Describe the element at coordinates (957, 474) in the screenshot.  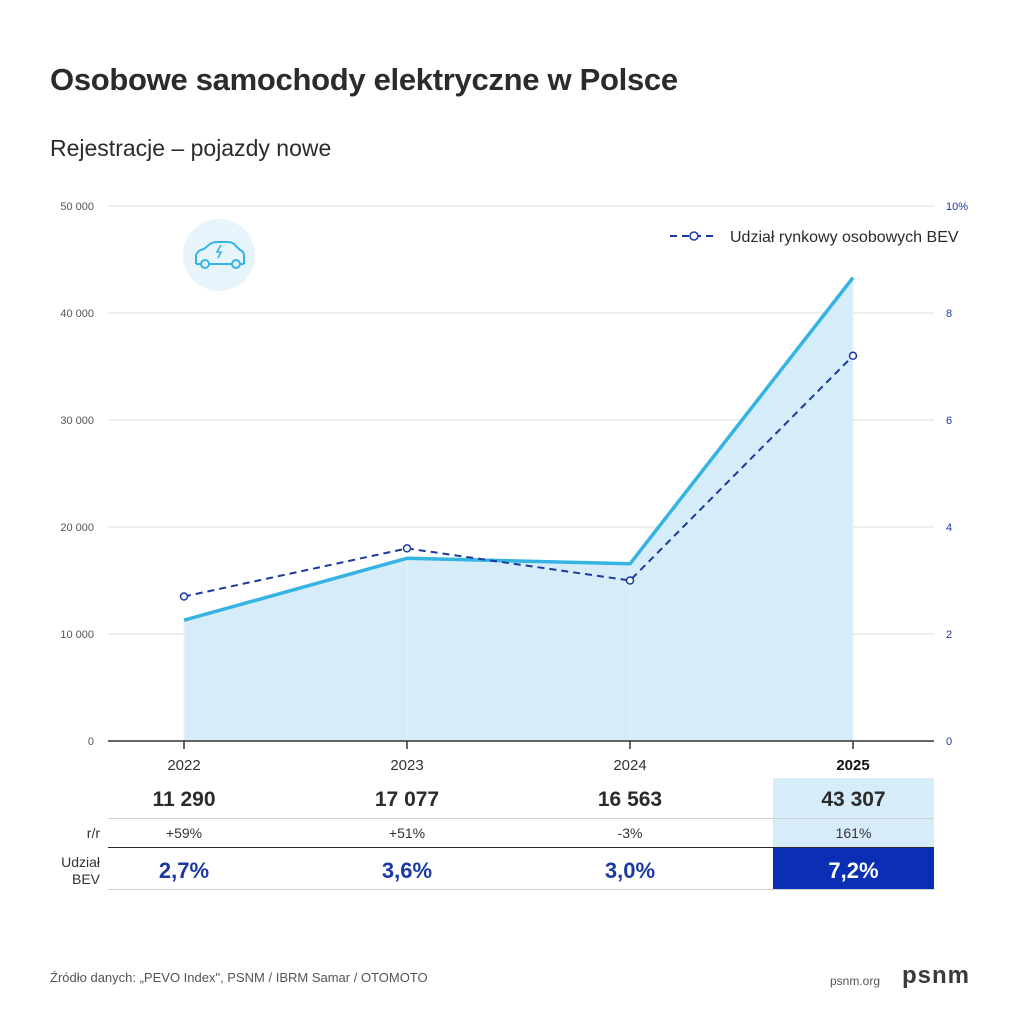
I see `right-axis: 0 2 4 6 8 10%` at that location.